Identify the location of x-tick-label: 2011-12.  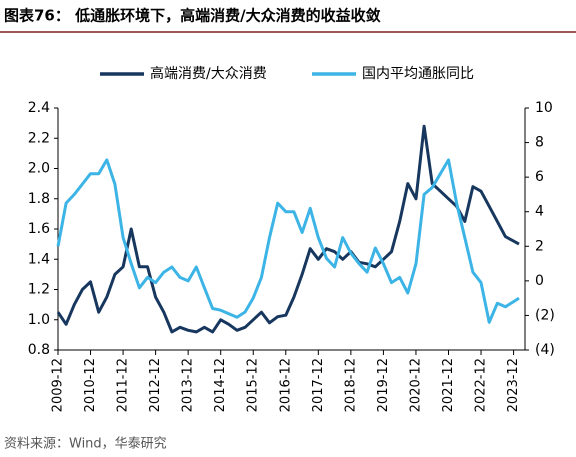
(123, 385).